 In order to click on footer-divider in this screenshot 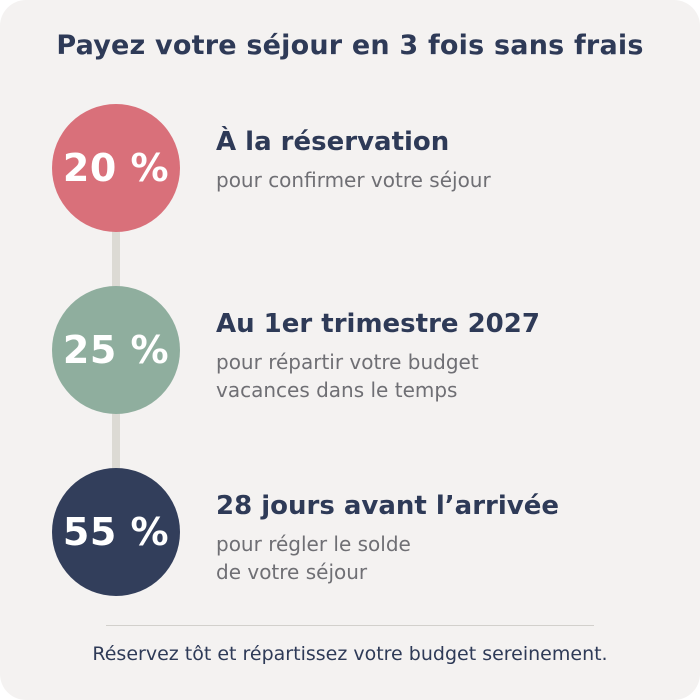, I will do `click(350, 625)`.